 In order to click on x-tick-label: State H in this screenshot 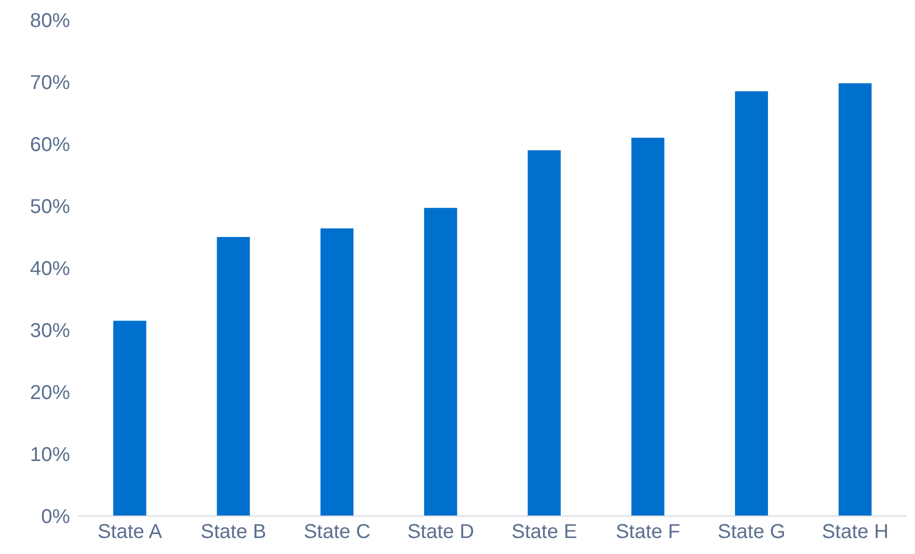, I will do `click(855, 532)`.